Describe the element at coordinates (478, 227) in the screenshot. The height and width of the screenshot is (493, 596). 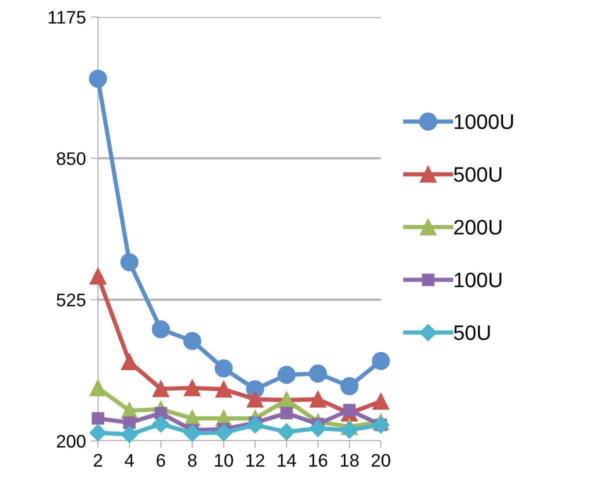
I see `legend-label: 200U` at that location.